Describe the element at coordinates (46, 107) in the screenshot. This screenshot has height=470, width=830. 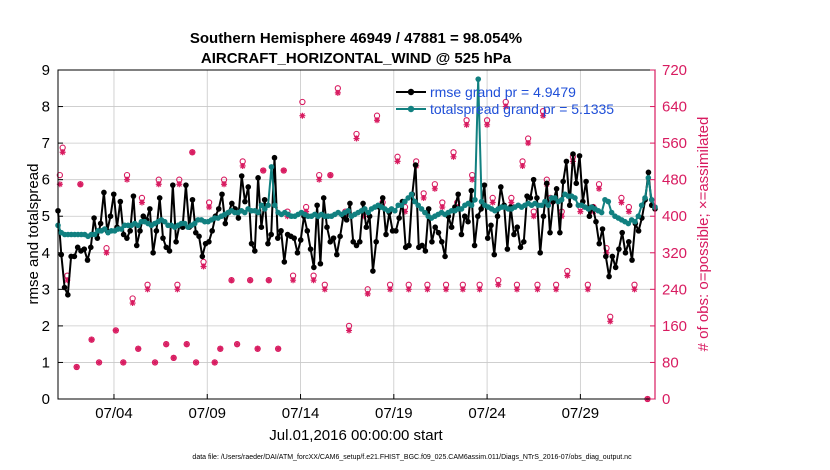
I see `y-left-tick-label: 8` at that location.